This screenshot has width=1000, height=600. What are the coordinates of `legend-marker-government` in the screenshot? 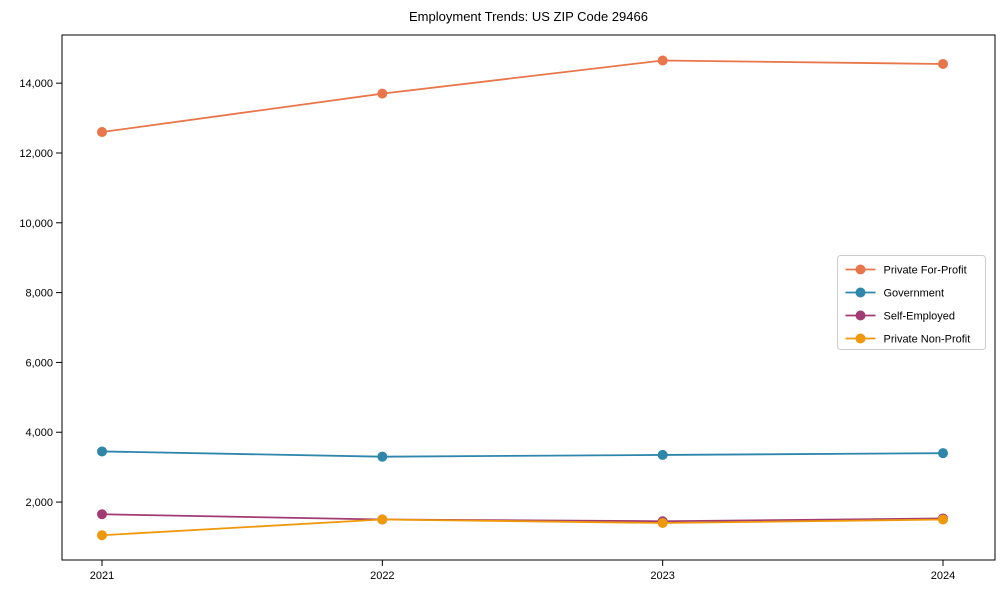 It's located at (860, 292).